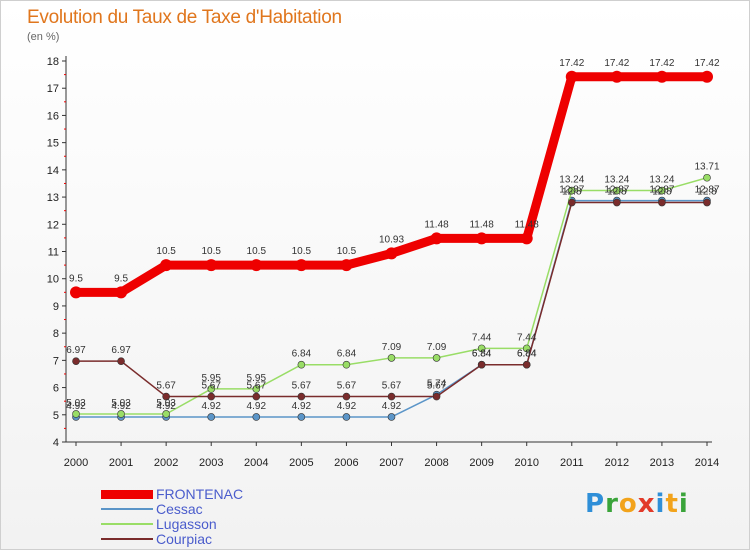 The width and height of the screenshot is (750, 550). Describe the element at coordinates (572, 463) in the screenshot. I see `x-tick-label: 2011` at that location.